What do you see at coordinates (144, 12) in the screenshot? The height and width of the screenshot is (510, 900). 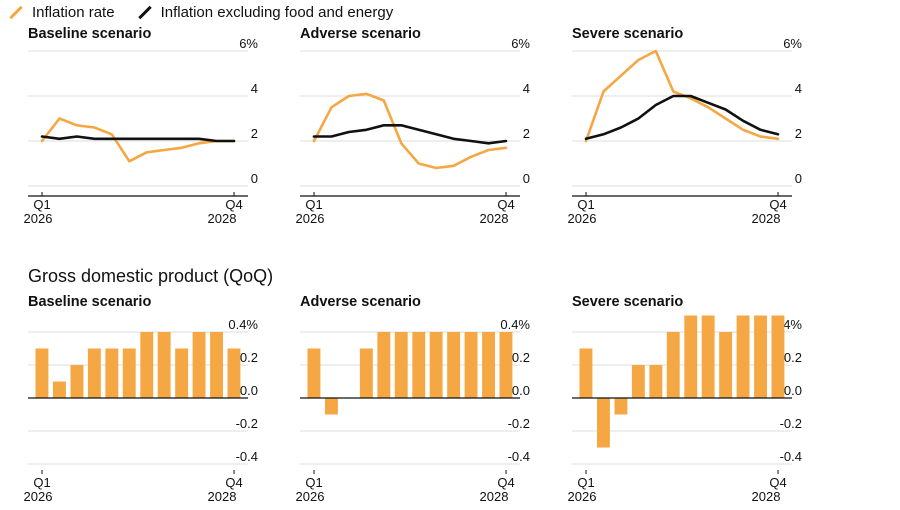 I see `core-inflation-swatch-icon` at bounding box center [144, 12].